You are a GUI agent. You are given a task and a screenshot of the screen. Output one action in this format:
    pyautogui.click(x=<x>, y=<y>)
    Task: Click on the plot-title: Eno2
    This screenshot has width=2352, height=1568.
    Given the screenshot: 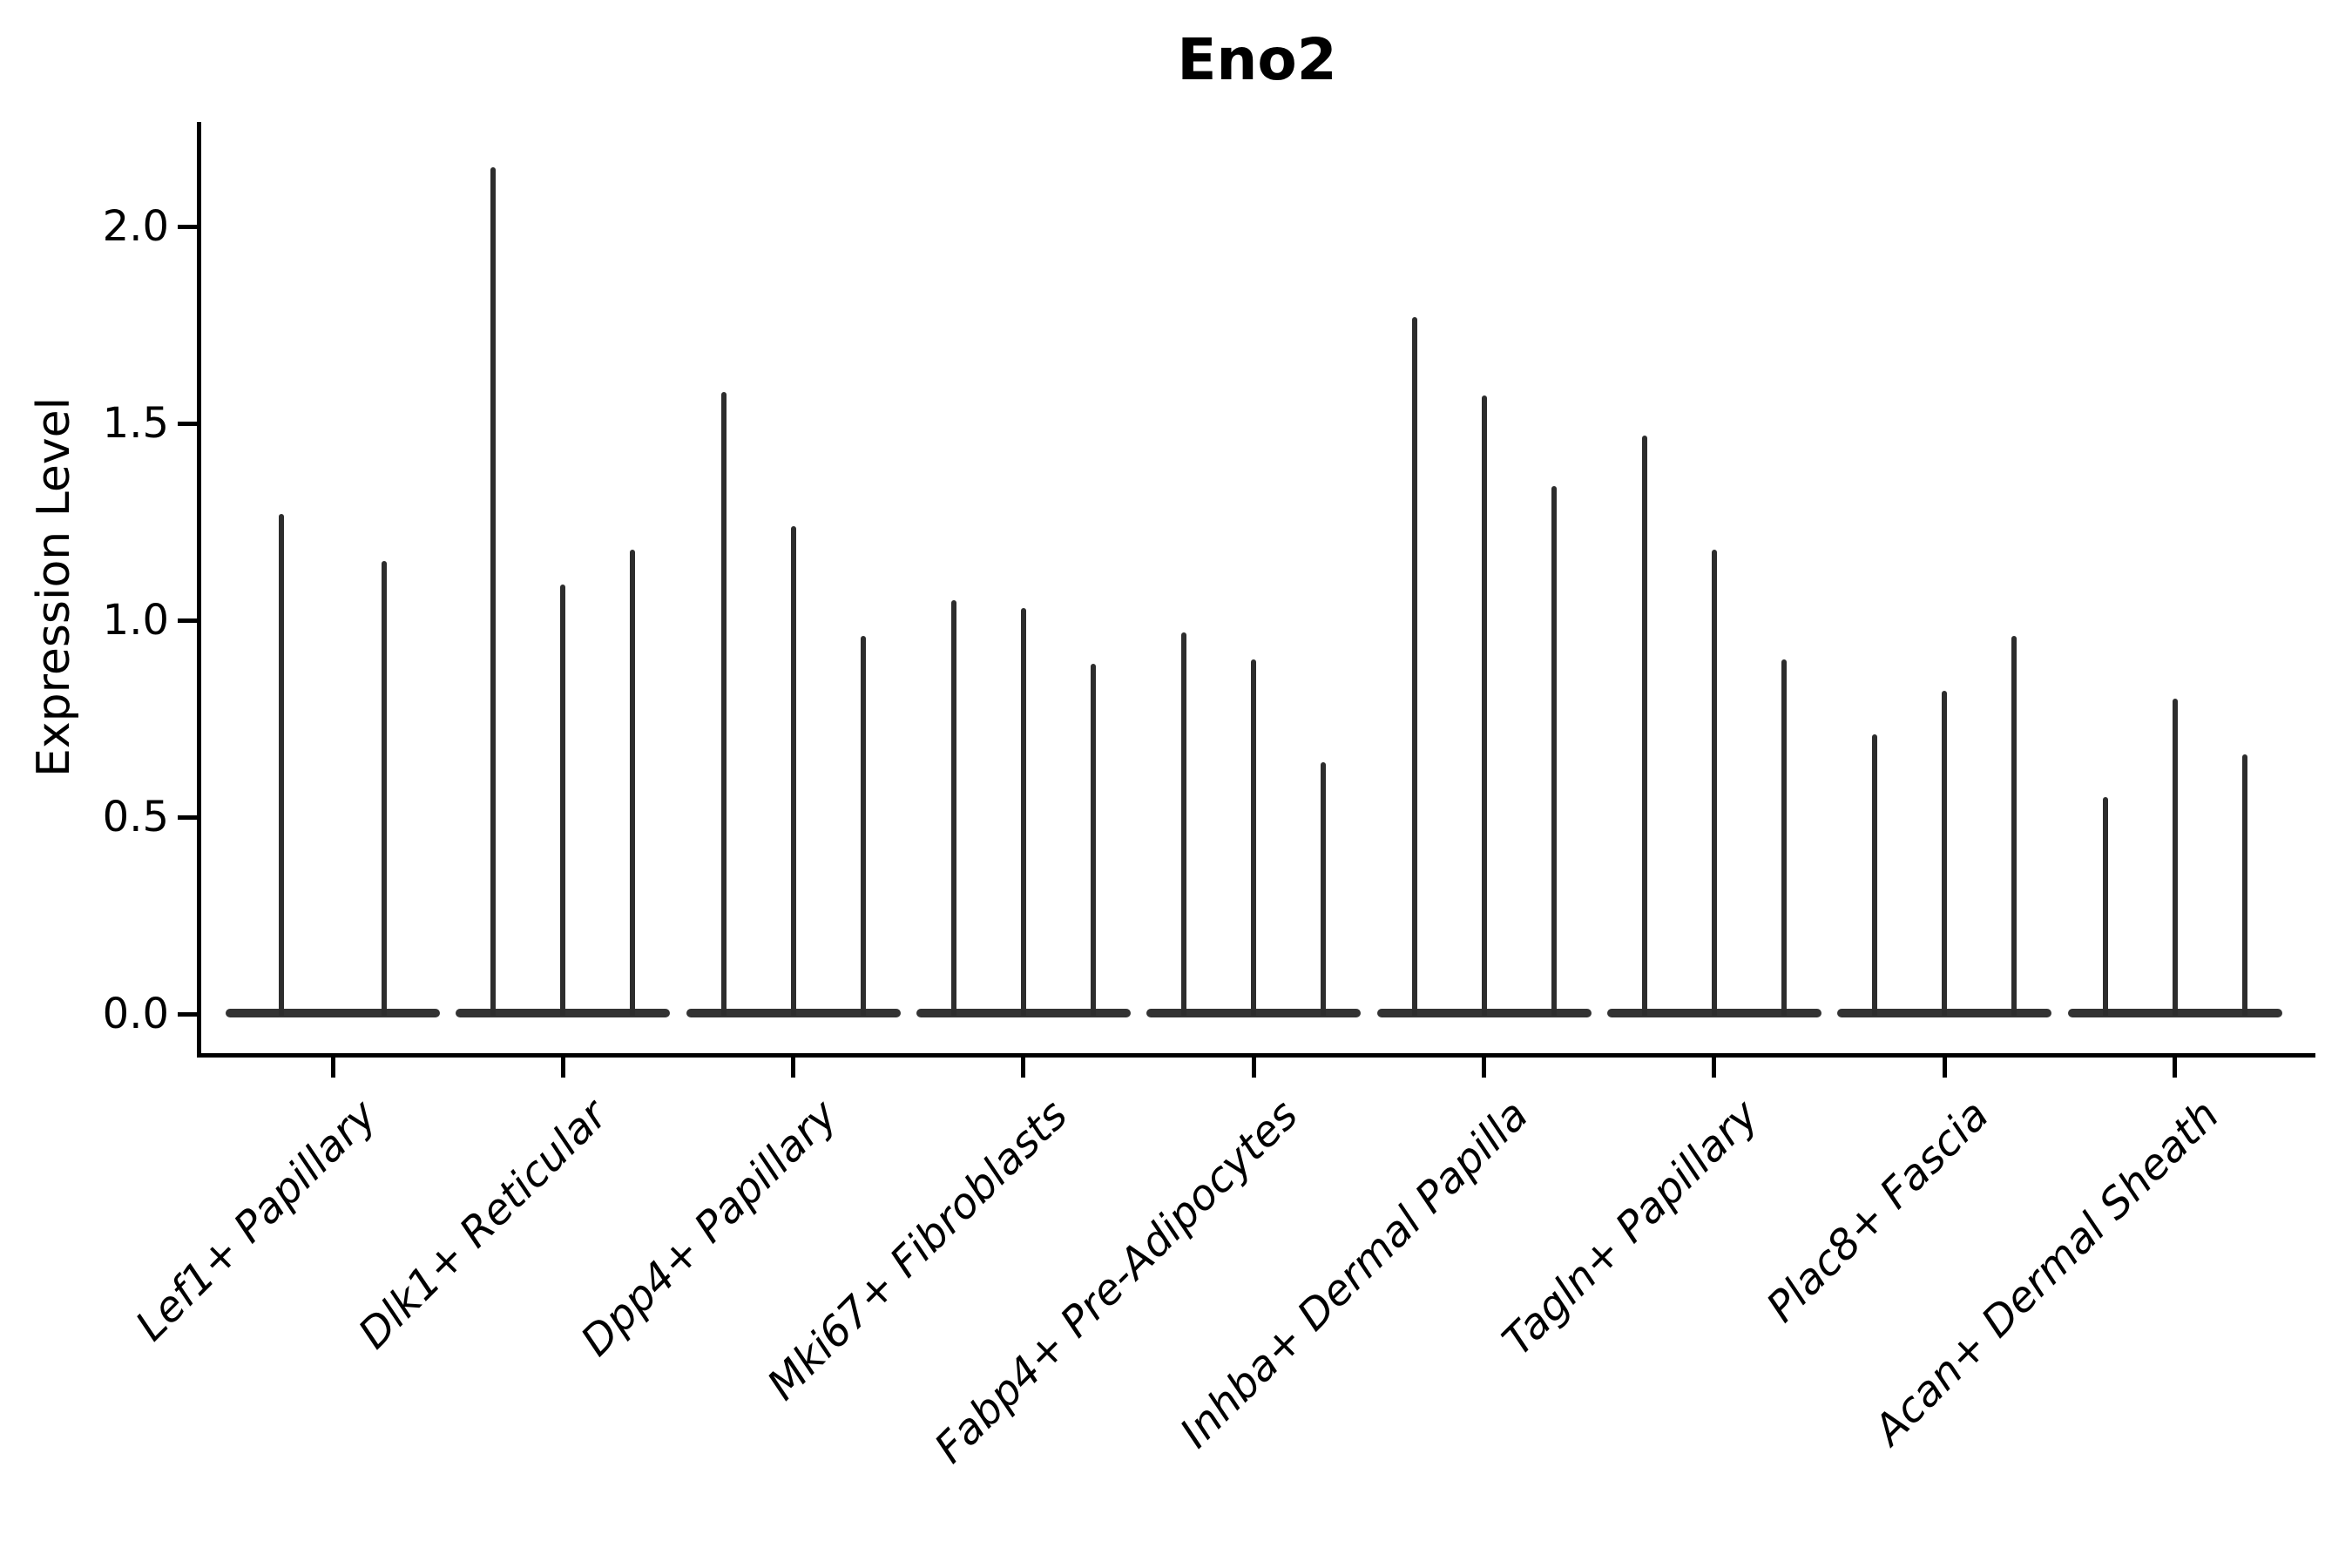 What is the action you would take?
    pyautogui.click(x=1257, y=59)
    